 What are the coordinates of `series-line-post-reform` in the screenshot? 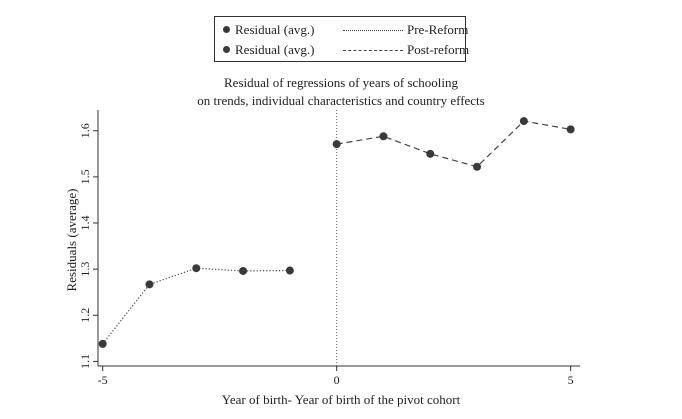 It's located at (453, 144).